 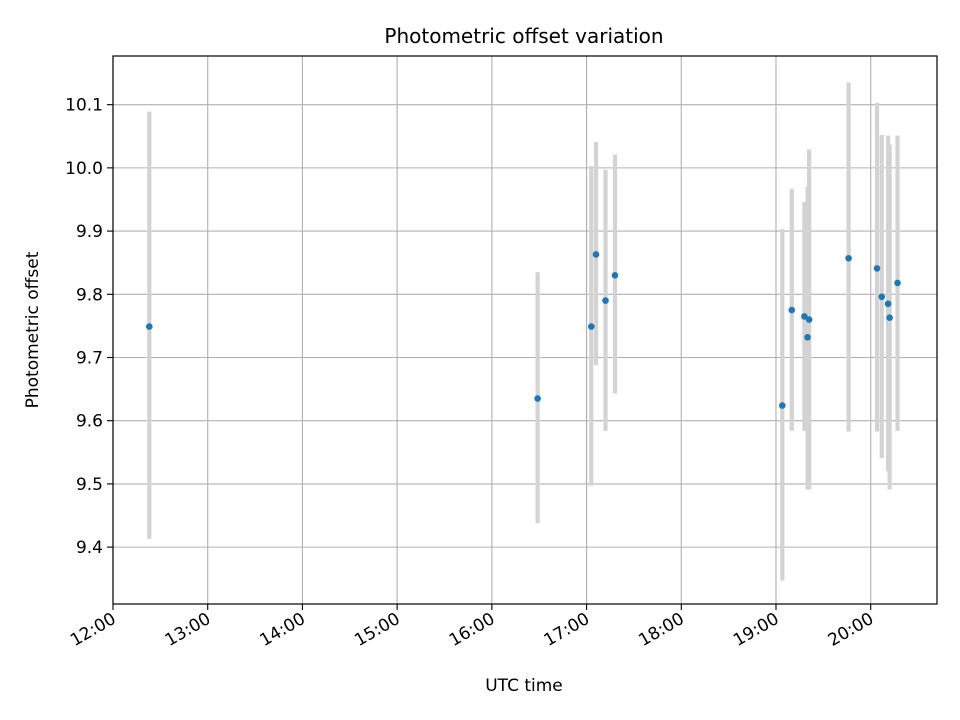 I want to click on x-tick-label: 20:00, so click(x=851, y=630).